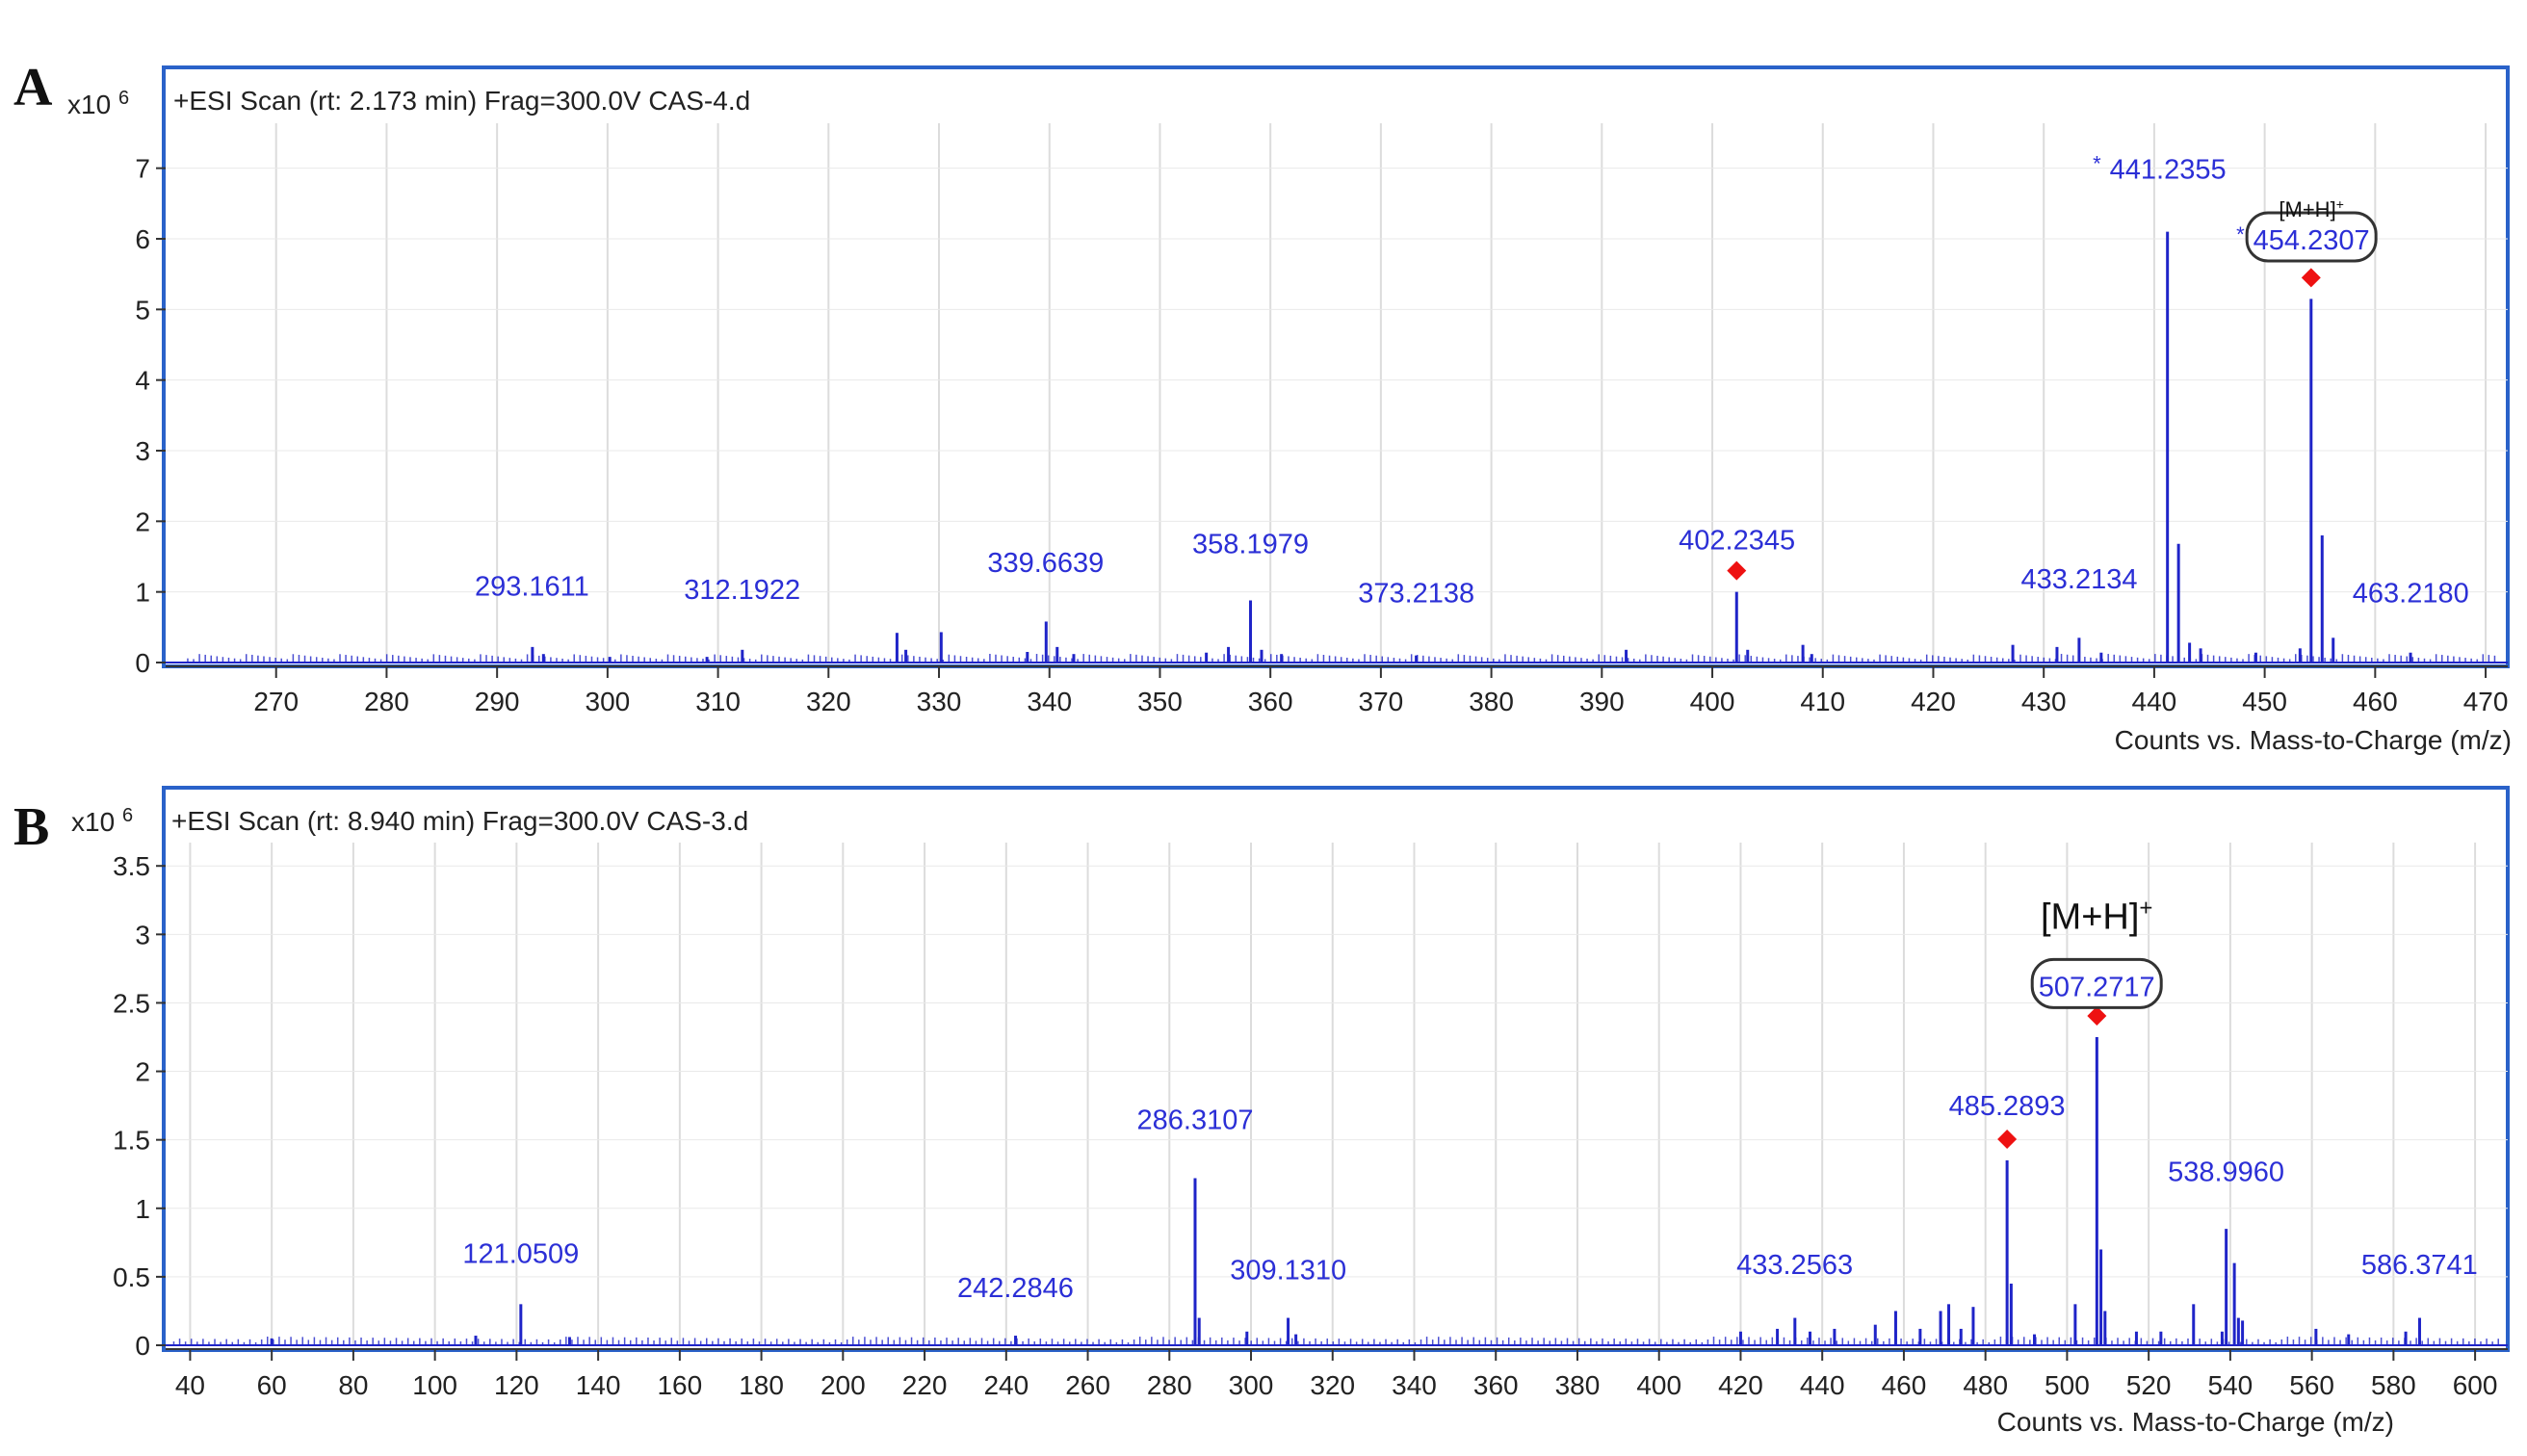 The height and width of the screenshot is (1456, 2527). I want to click on x-tick-label: 560, so click(2311, 1385).